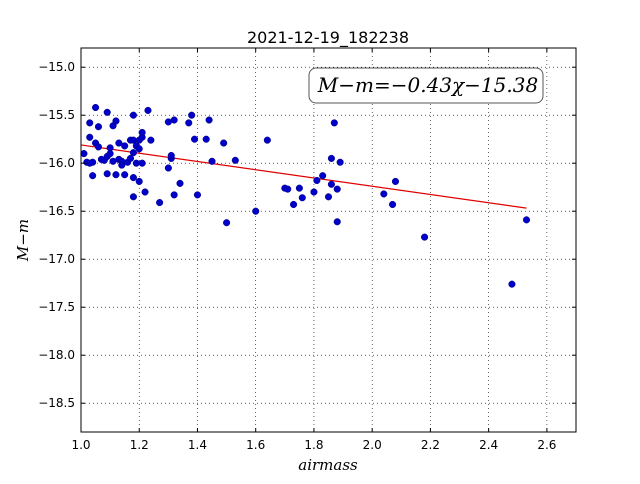 The width and height of the screenshot is (640, 484). What do you see at coordinates (56, 115) in the screenshot?
I see `y-tick-label: −15.5` at bounding box center [56, 115].